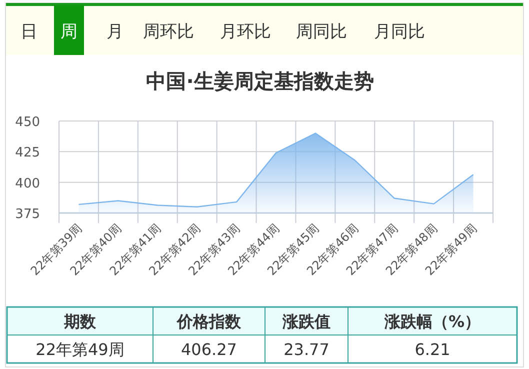  Describe the element at coordinates (27, 184) in the screenshot. I see `y-tick-label: 400` at that location.